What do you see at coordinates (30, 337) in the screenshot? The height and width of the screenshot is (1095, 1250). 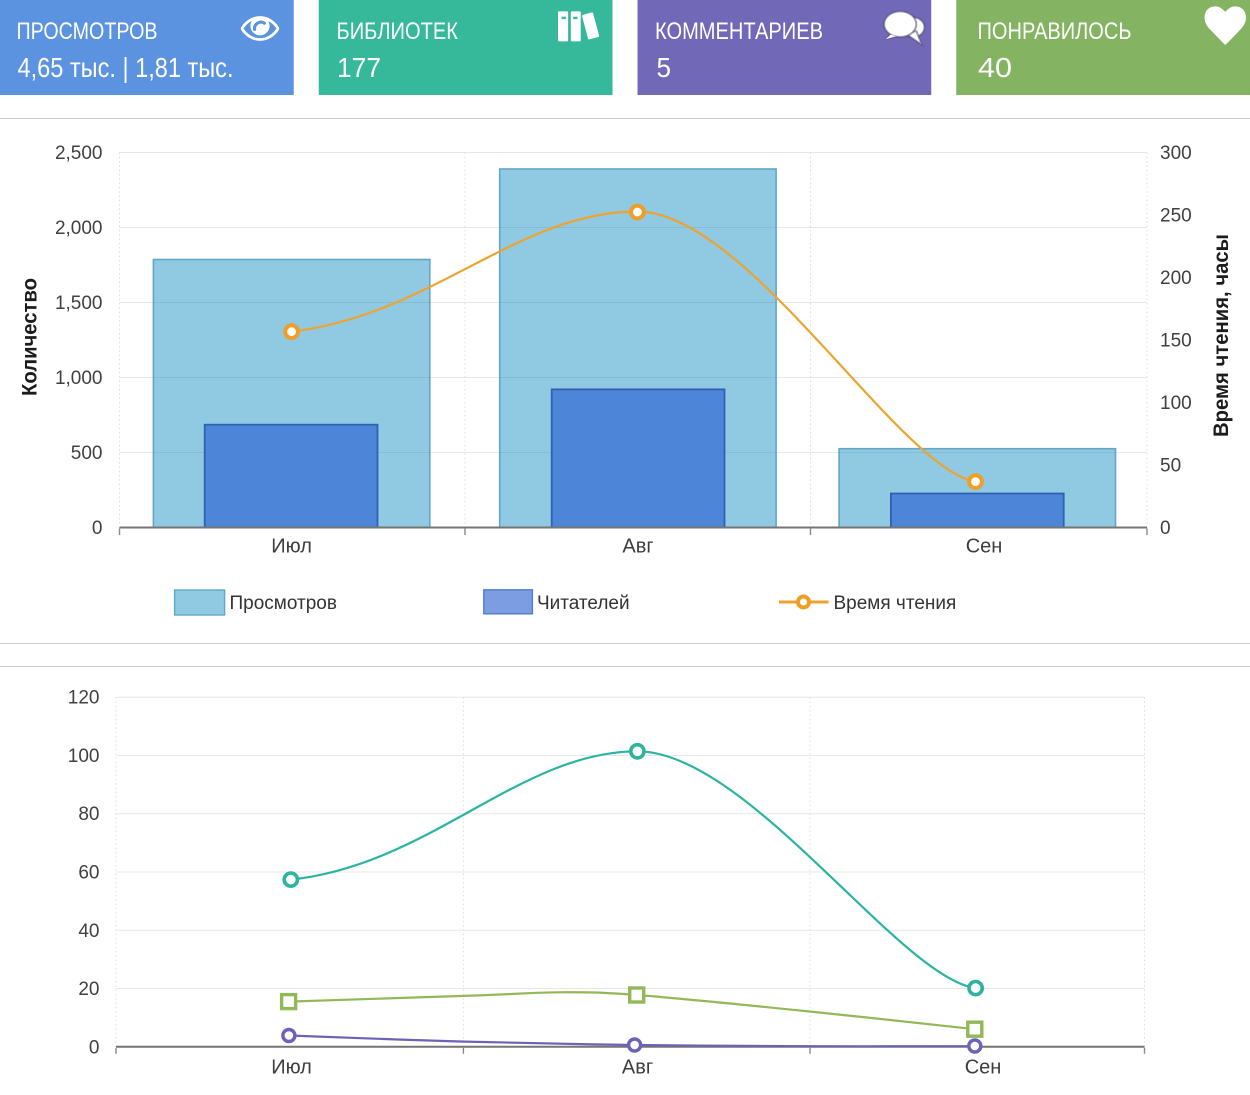 I see `svg-text: Количество` at bounding box center [30, 337].